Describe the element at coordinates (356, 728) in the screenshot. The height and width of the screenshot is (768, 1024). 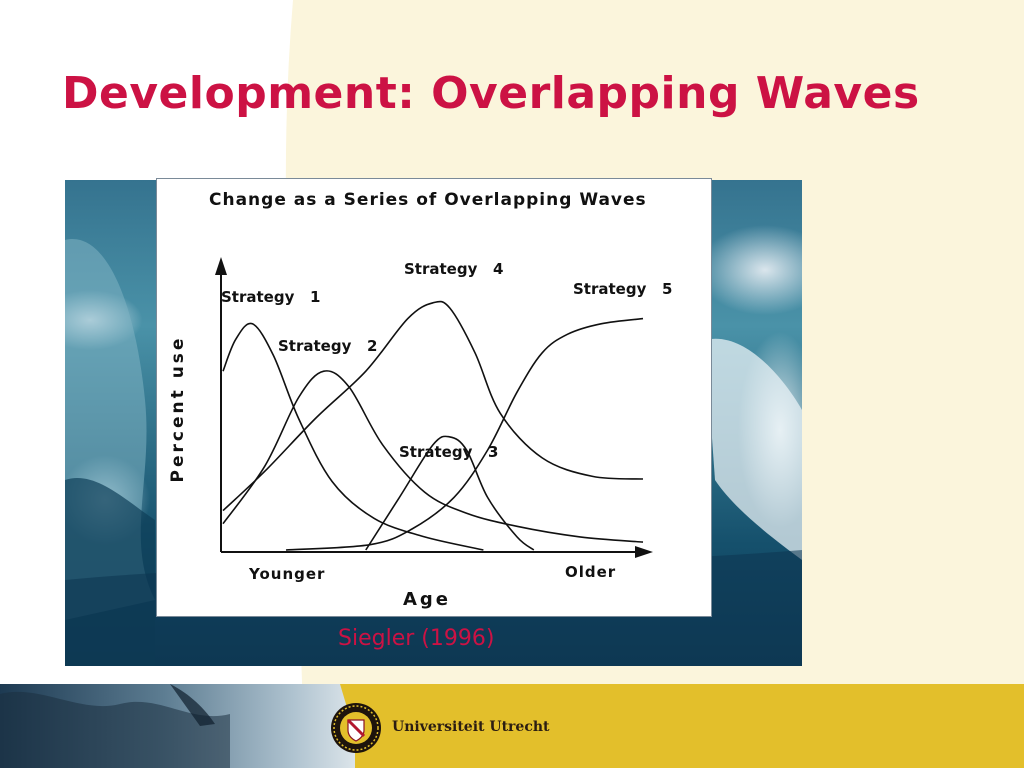
I see `university-seal` at that location.